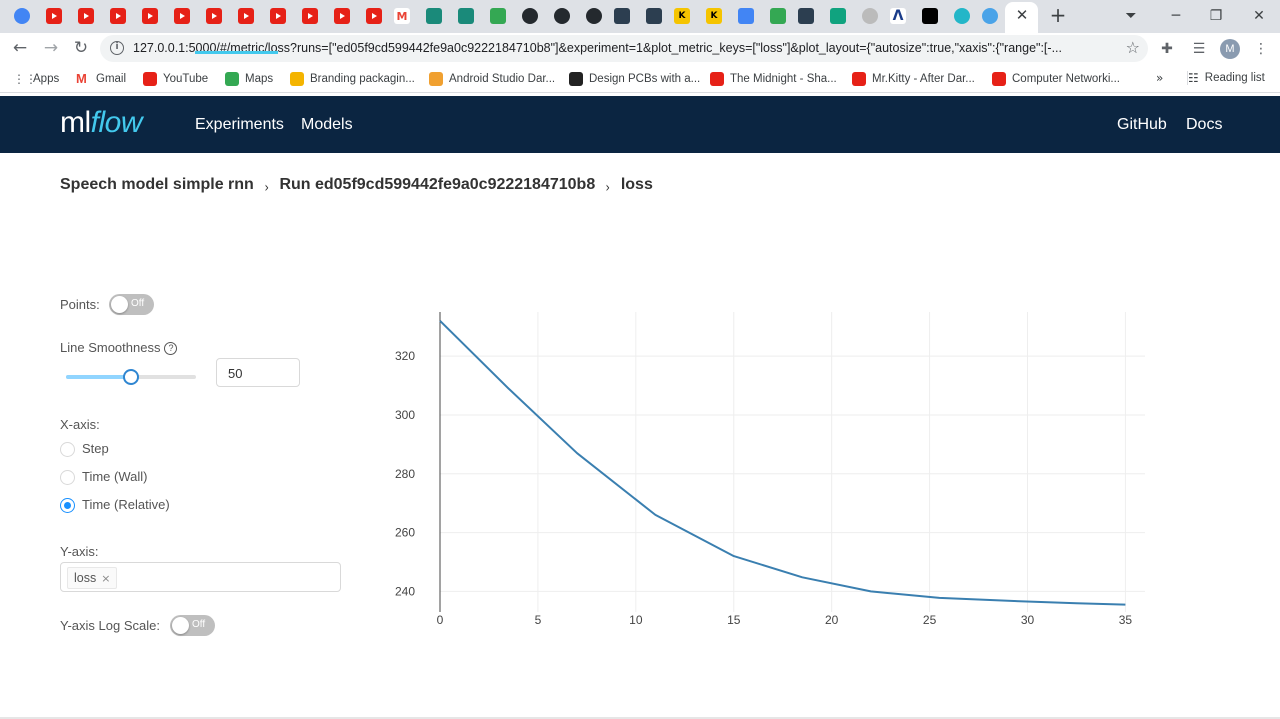 The width and height of the screenshot is (1280, 719). What do you see at coordinates (25, 79) in the screenshot?
I see `apps-grid-icon: ⋮⋮` at bounding box center [25, 79].